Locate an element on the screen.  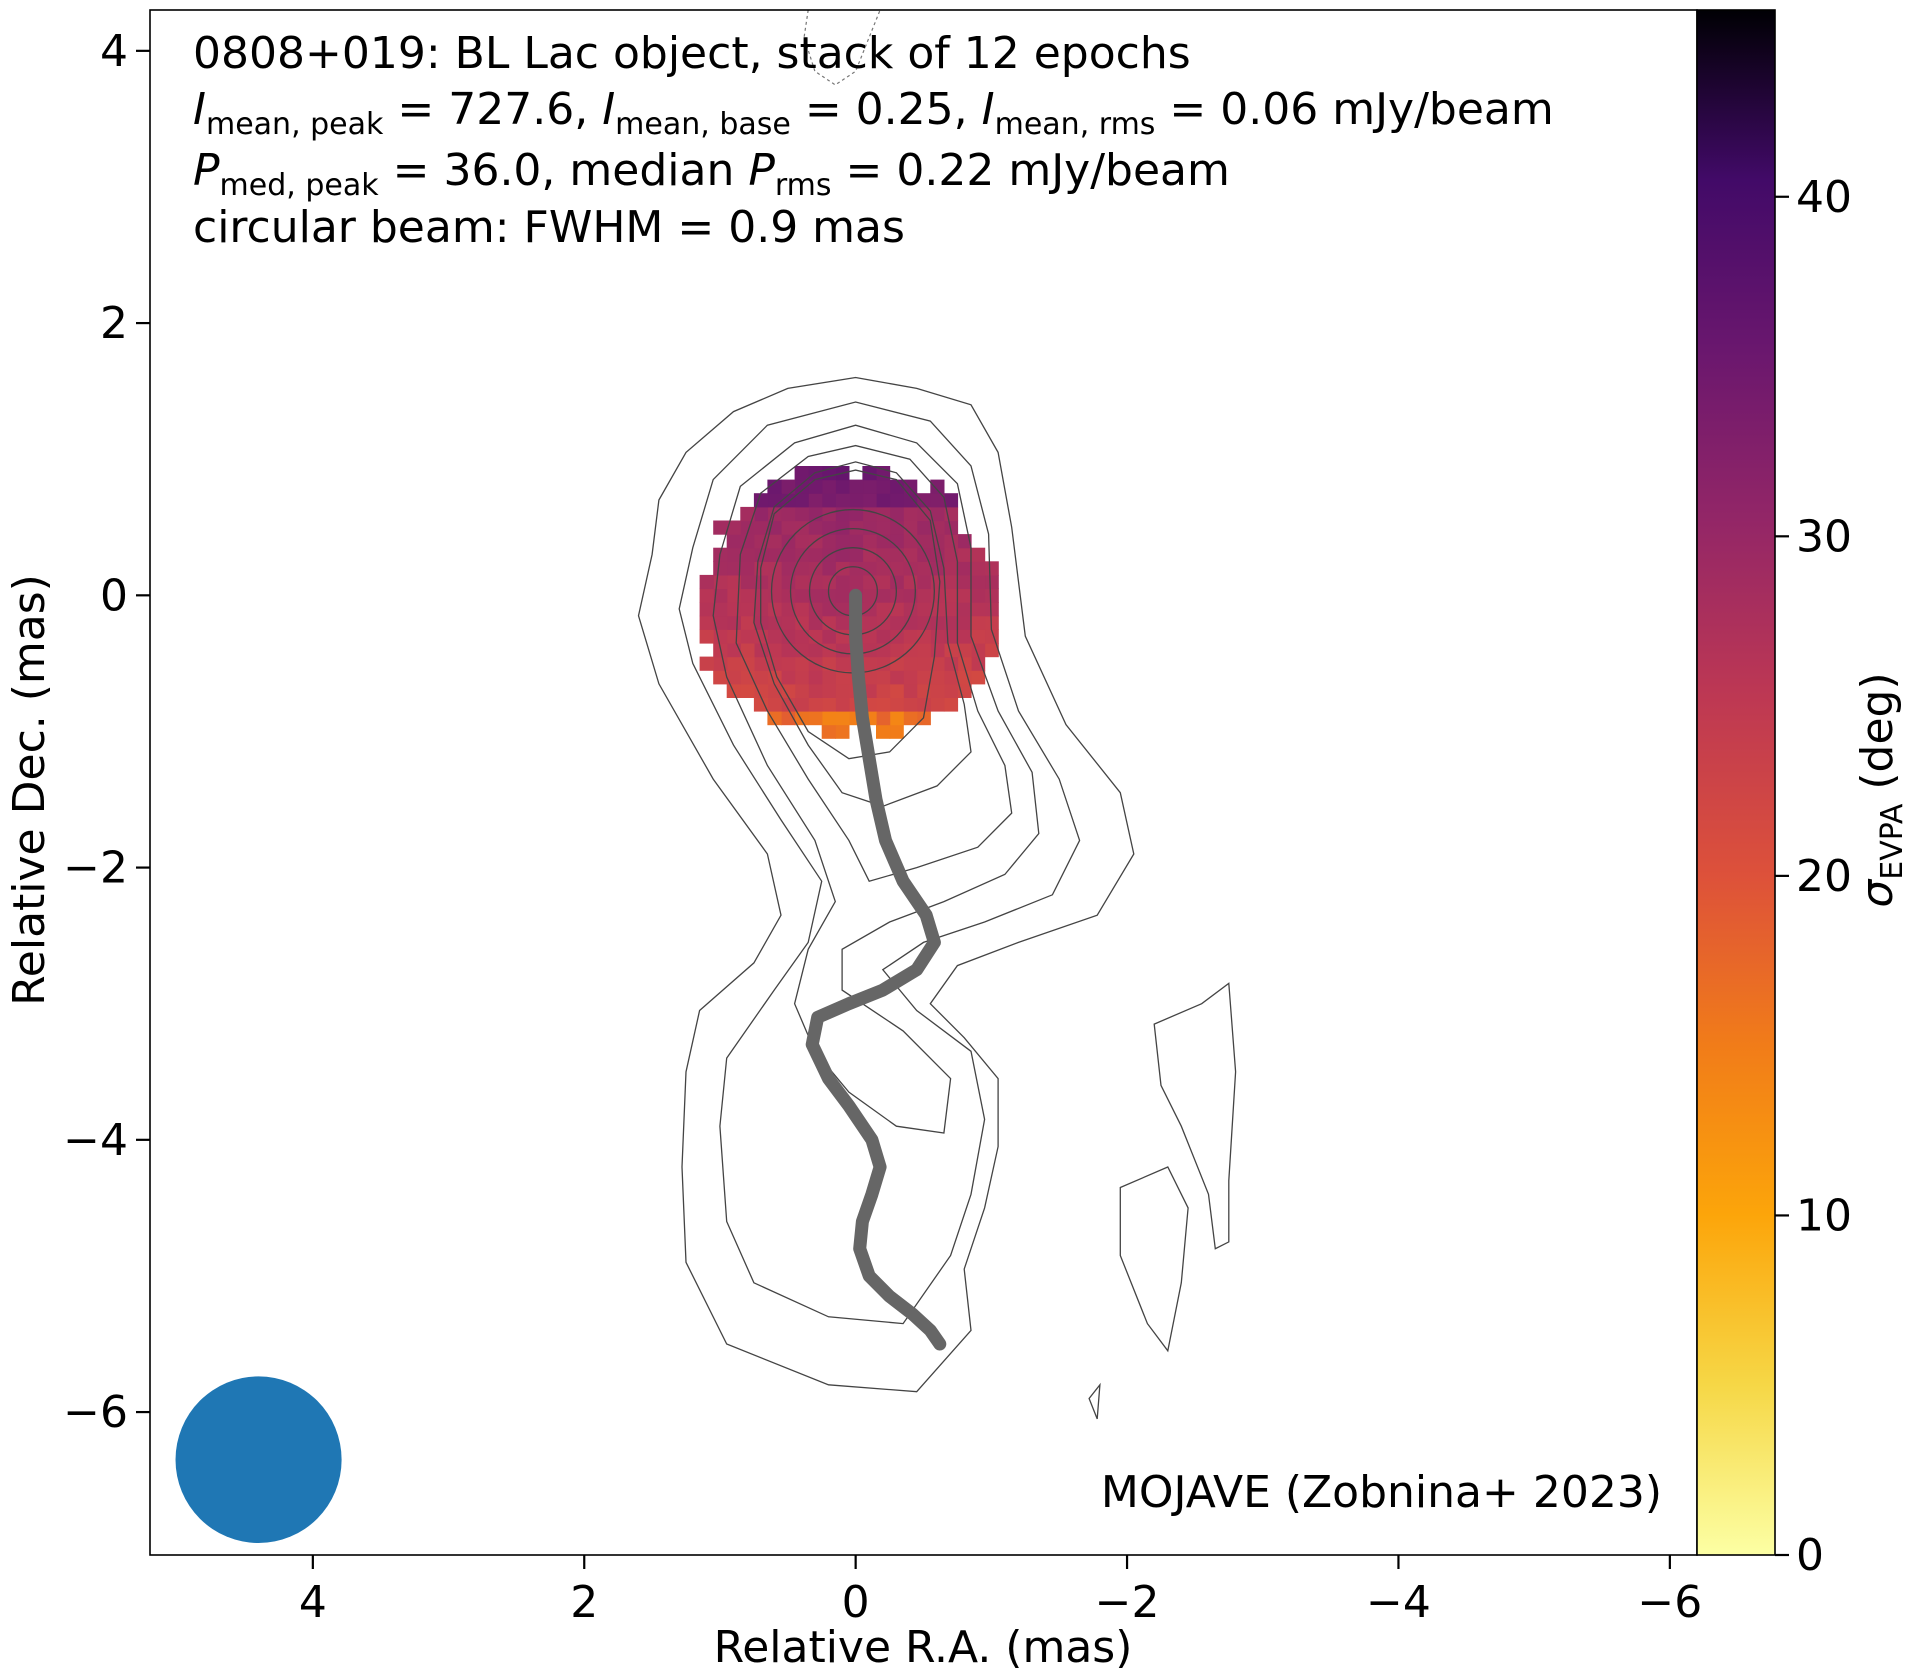
colorbar-ticks: 0 10 20 30 40 is located at coordinates (1813, 876).